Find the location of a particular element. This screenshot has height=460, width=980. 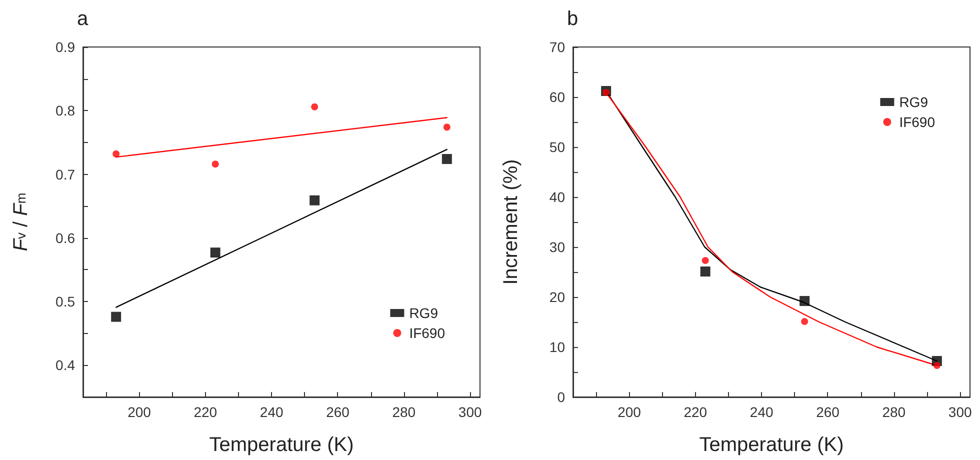

chart-title: b is located at coordinates (572, 19).